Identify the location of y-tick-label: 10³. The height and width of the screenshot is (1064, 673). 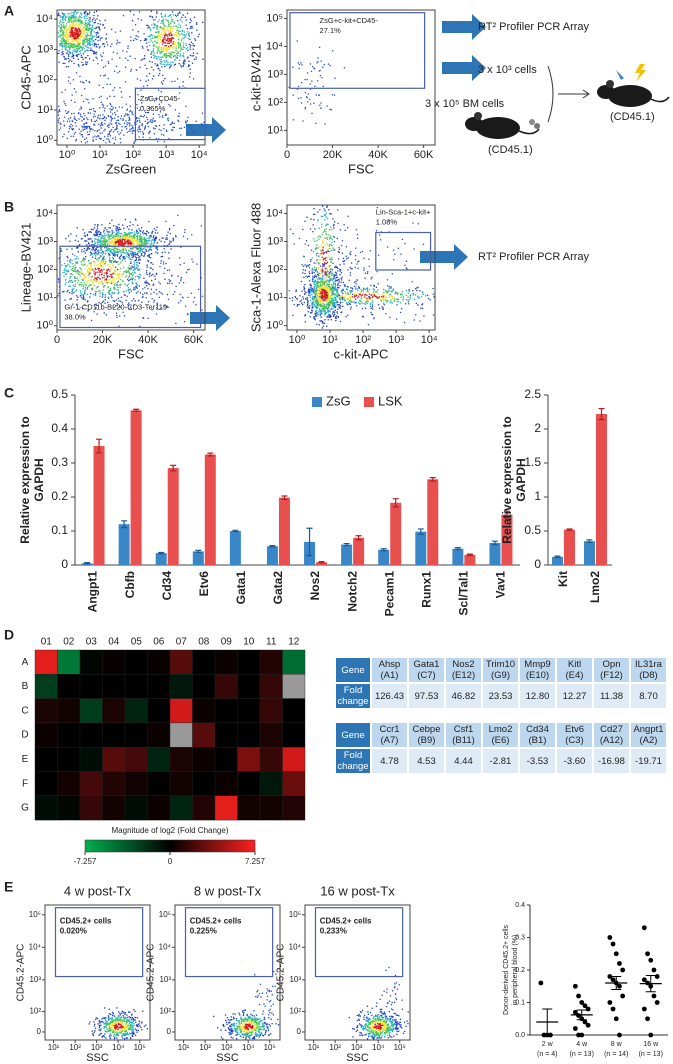
(295, 979).